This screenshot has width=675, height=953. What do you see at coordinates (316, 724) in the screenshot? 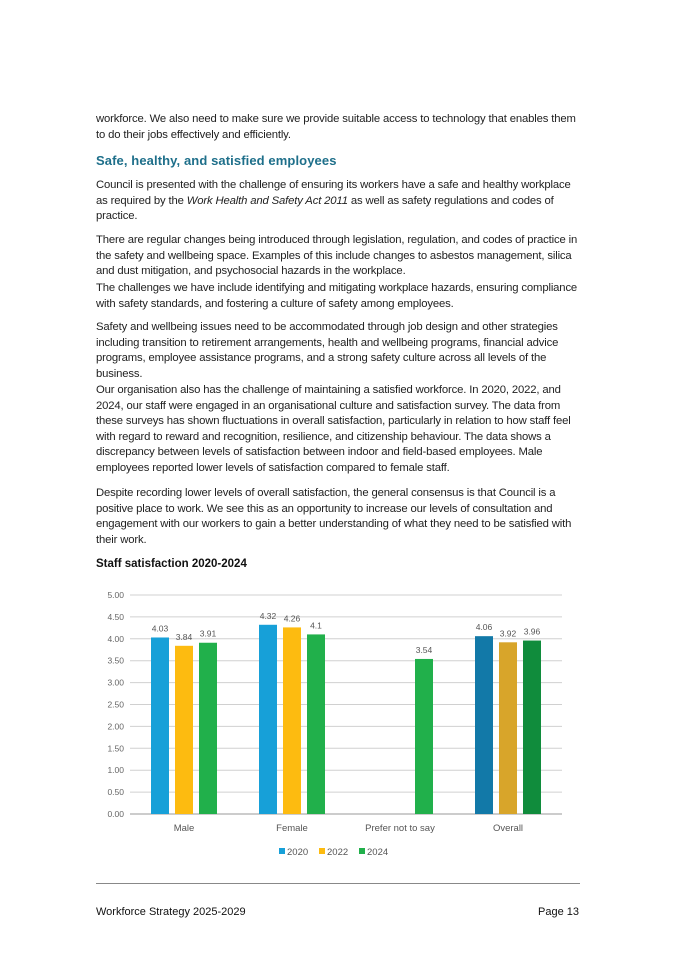
I see `bar-2024-female` at bounding box center [316, 724].